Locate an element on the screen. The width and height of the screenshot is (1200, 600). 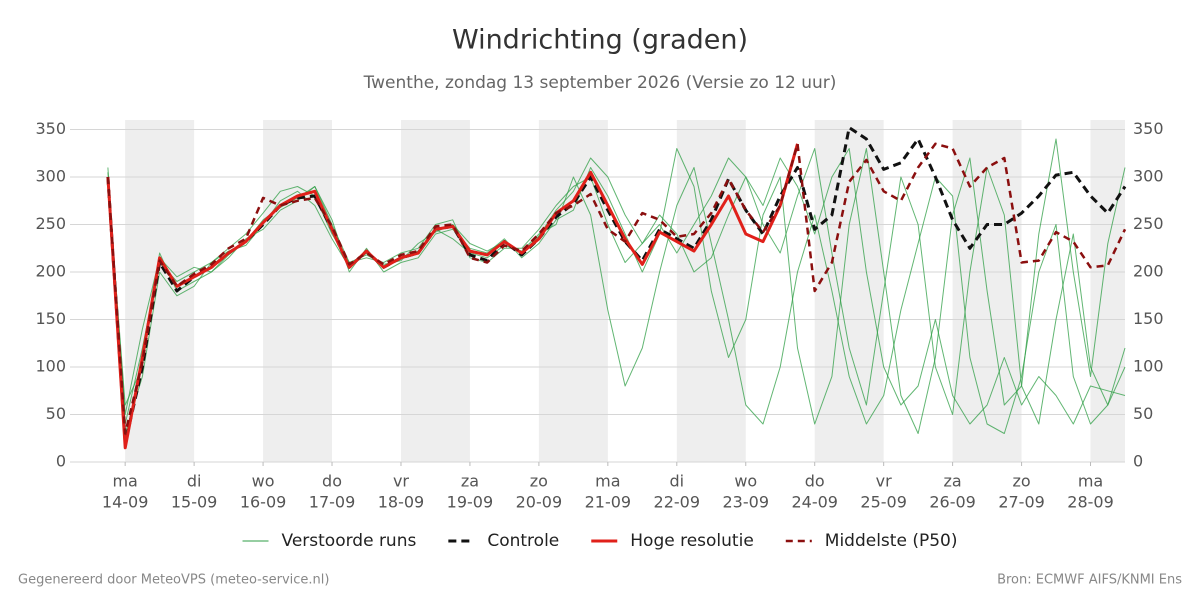
x-tick-date: 26-09 is located at coordinates (952, 502).